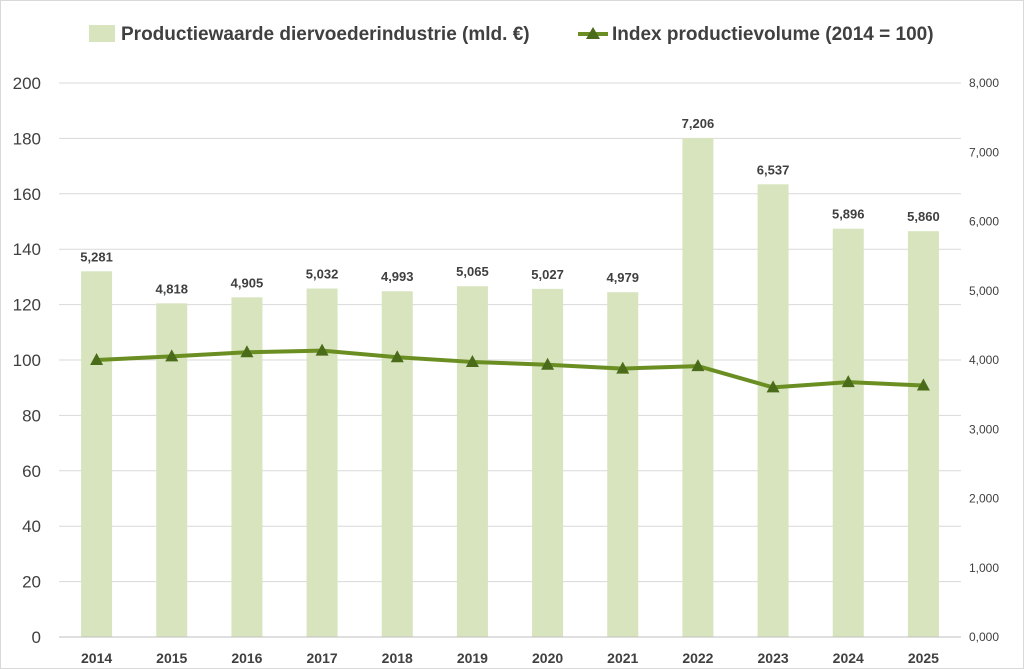 The image size is (1024, 669). What do you see at coordinates (36, 637) in the screenshot?
I see `y-left-tick-label: 0` at bounding box center [36, 637].